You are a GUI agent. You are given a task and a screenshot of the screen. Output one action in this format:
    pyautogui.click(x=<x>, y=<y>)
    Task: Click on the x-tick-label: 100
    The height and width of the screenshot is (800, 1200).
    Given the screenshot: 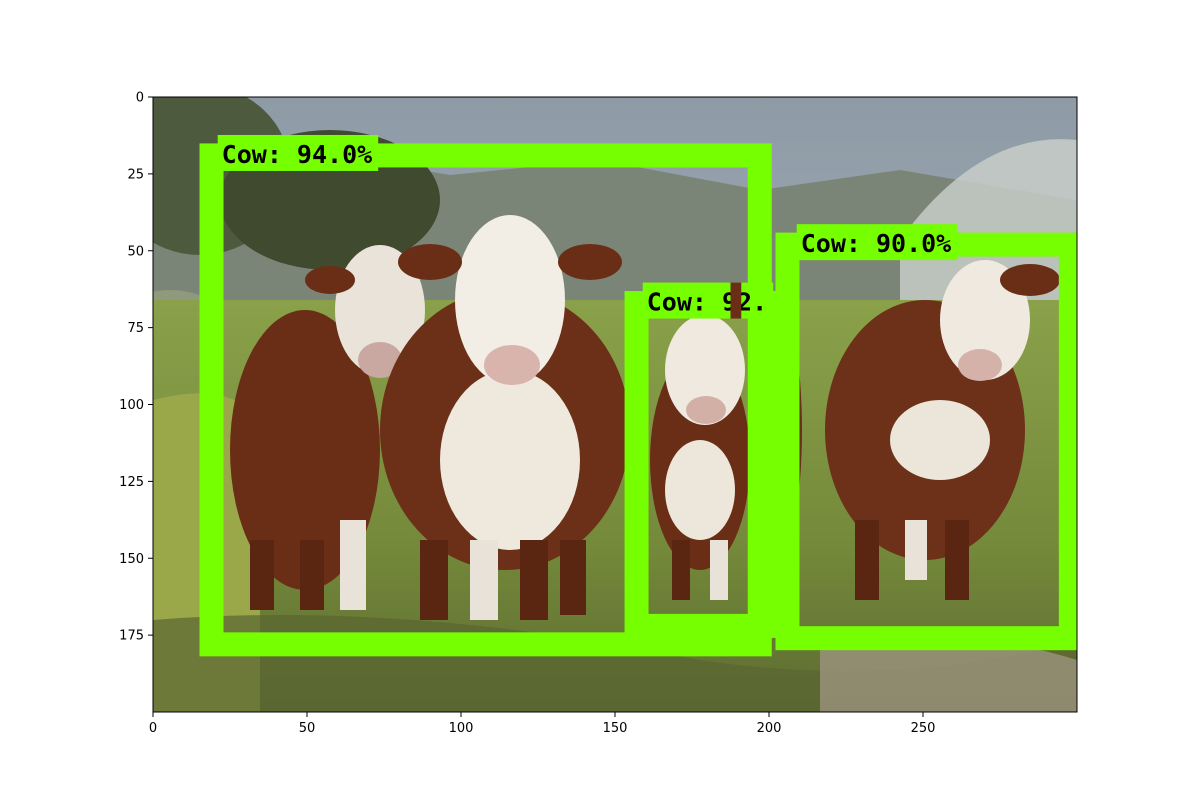 What is the action you would take?
    pyautogui.click(x=461, y=728)
    